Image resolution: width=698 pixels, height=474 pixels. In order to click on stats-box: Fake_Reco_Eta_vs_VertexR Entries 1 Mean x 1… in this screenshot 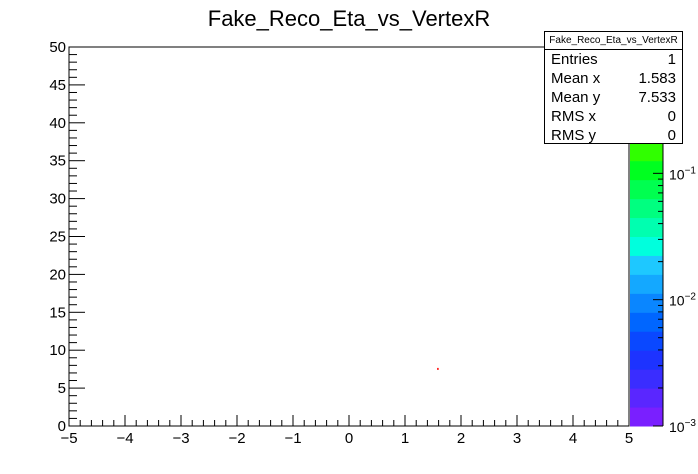, I will do `click(613, 87)`.